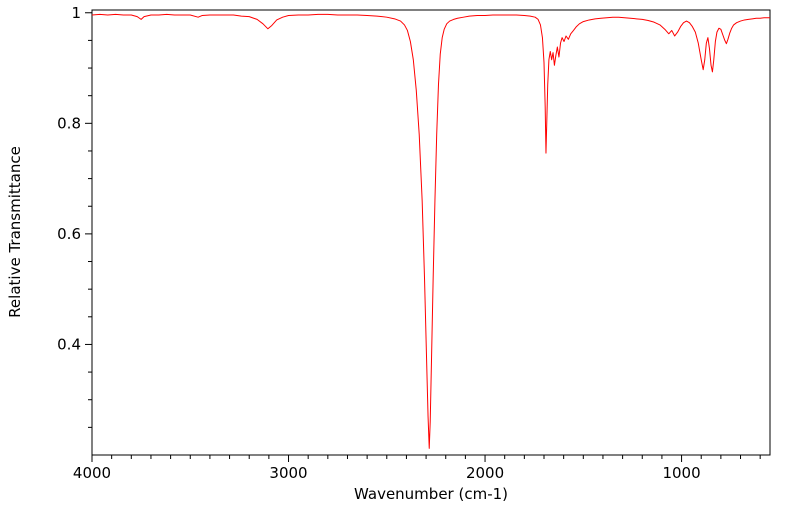 The width and height of the screenshot is (799, 516). I want to click on x-tick-label: 1000, so click(681, 473).